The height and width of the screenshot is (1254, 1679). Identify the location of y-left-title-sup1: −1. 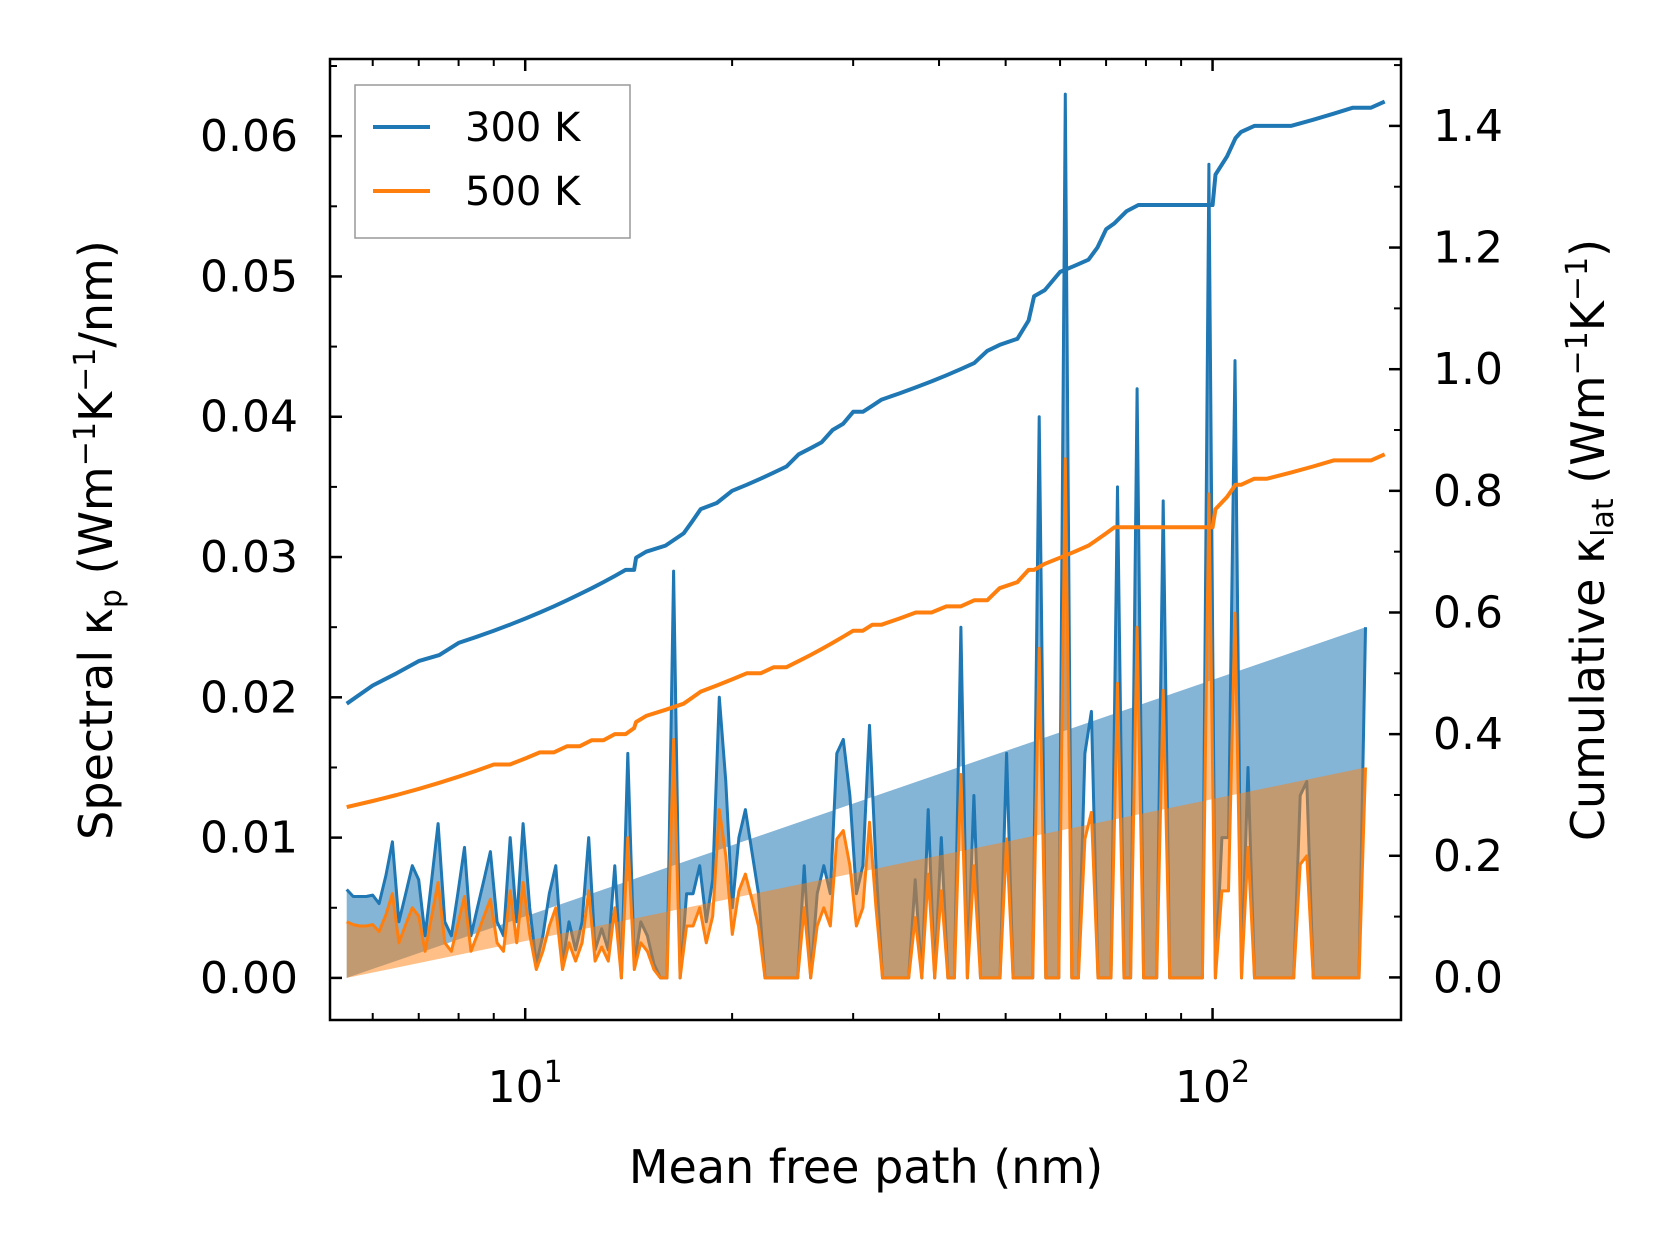
(85, 444).